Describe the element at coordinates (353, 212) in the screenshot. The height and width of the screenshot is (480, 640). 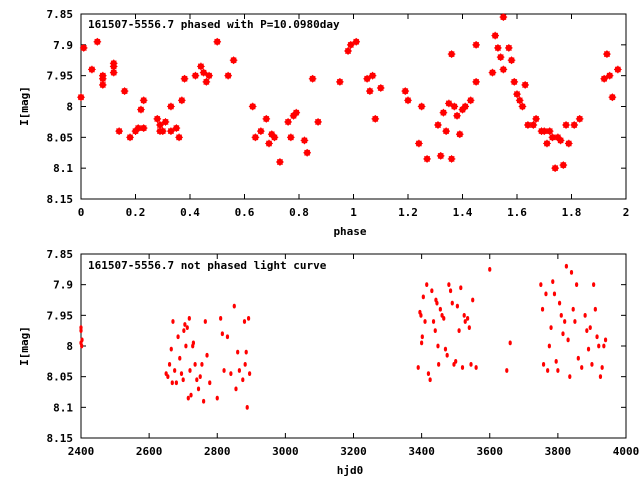
I see `top-x-tick-label: 1` at that location.